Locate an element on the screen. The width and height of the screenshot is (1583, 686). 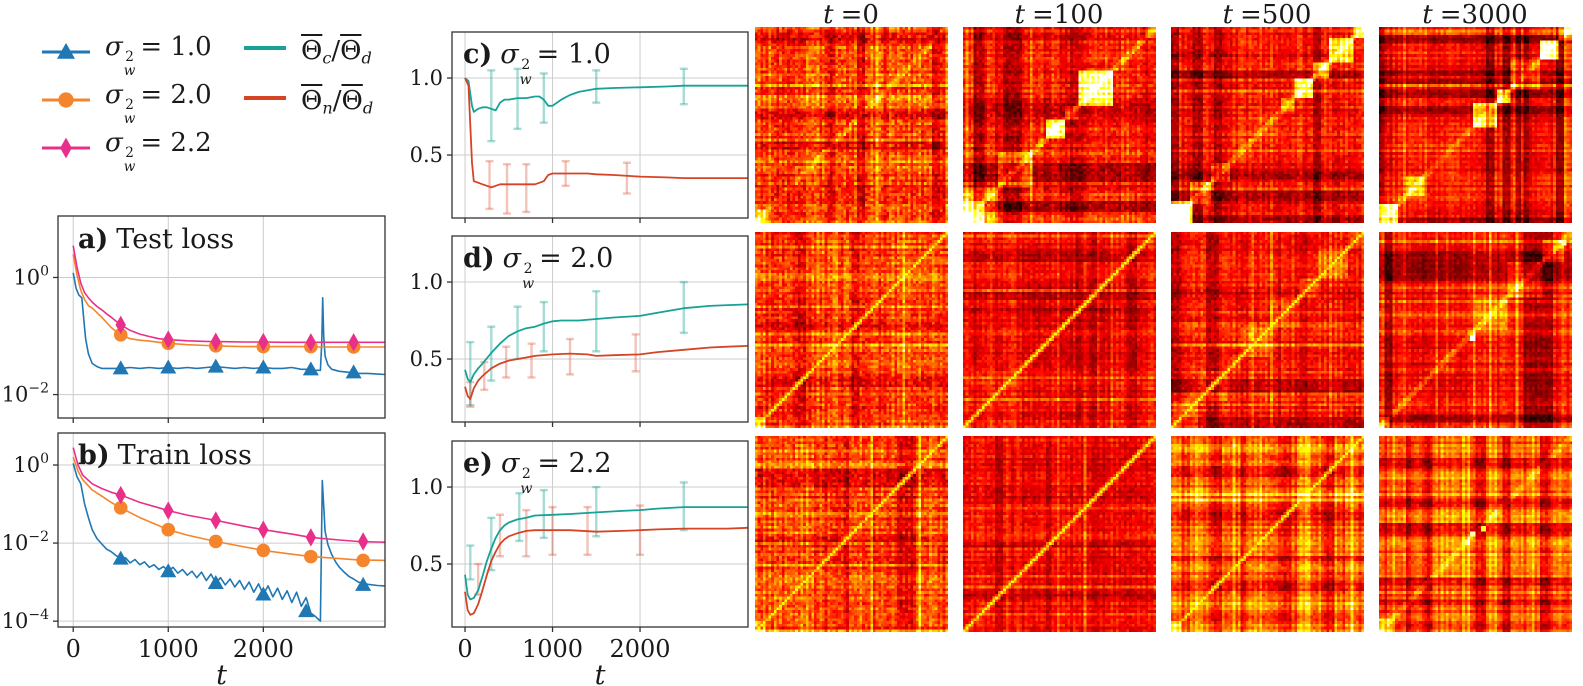
panel-title-e: e) σ 2 w = 2.2 is located at coordinates (537, 472).